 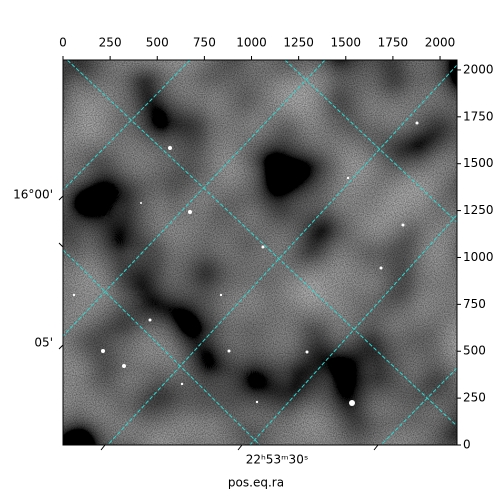 I want to click on world-x-tick-label: 22ʰ53ᵐ30ˢ, so click(x=277, y=460).